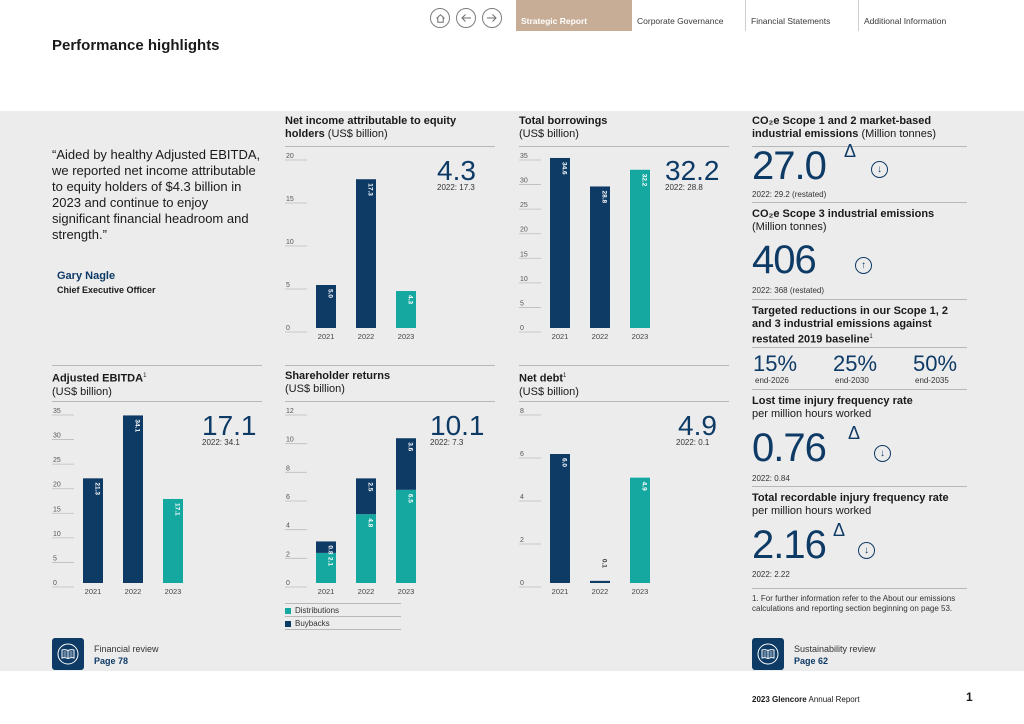 This screenshot has height=724, width=1024. I want to click on scope12-title-unit: (Million tonnes), so click(899, 134).